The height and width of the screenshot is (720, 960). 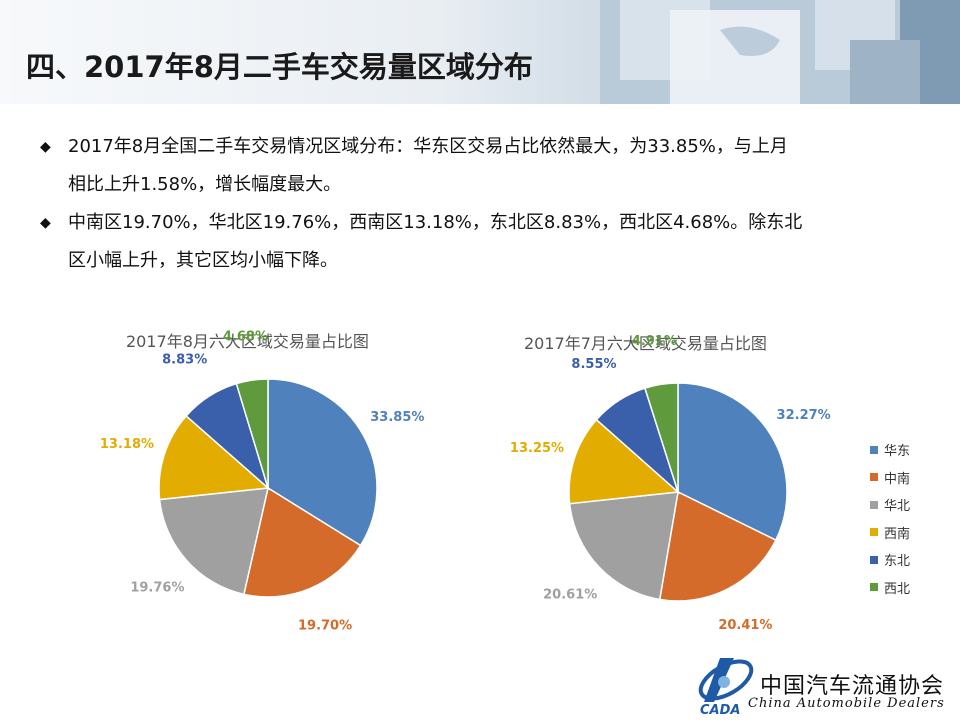 I want to click on pie-data-label: 20.61%, so click(x=570, y=594).